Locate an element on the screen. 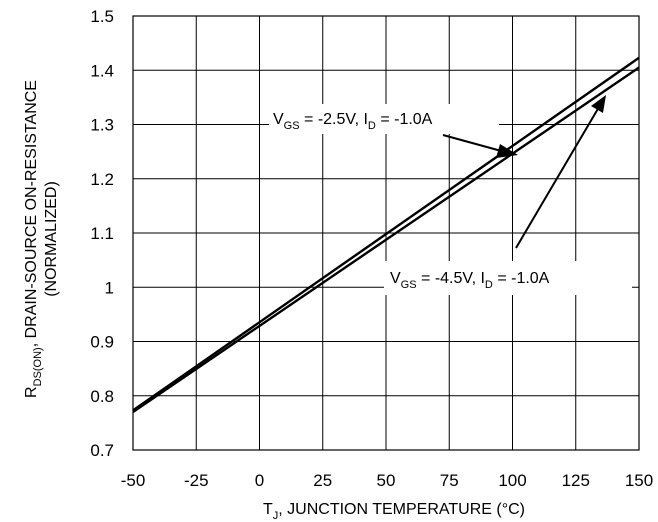 The image size is (658, 522). y-tick-labels: 0.7 0.8 0.9 1 1.1 1.2 1.3 1.4 1.5 is located at coordinates (102, 233).